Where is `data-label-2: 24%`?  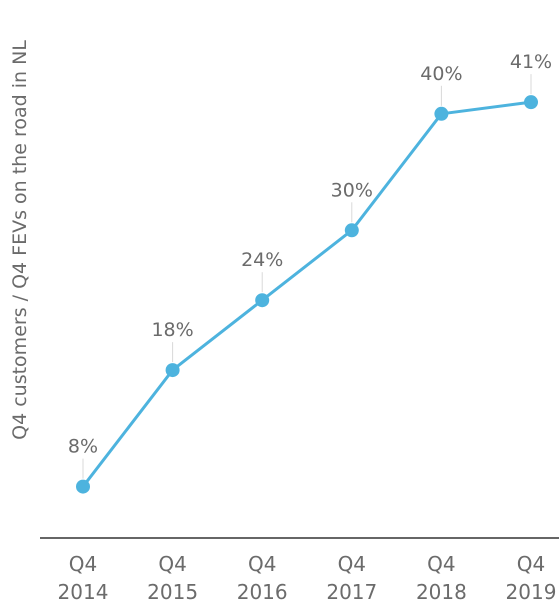
data-label-2: 24% is located at coordinates (262, 260).